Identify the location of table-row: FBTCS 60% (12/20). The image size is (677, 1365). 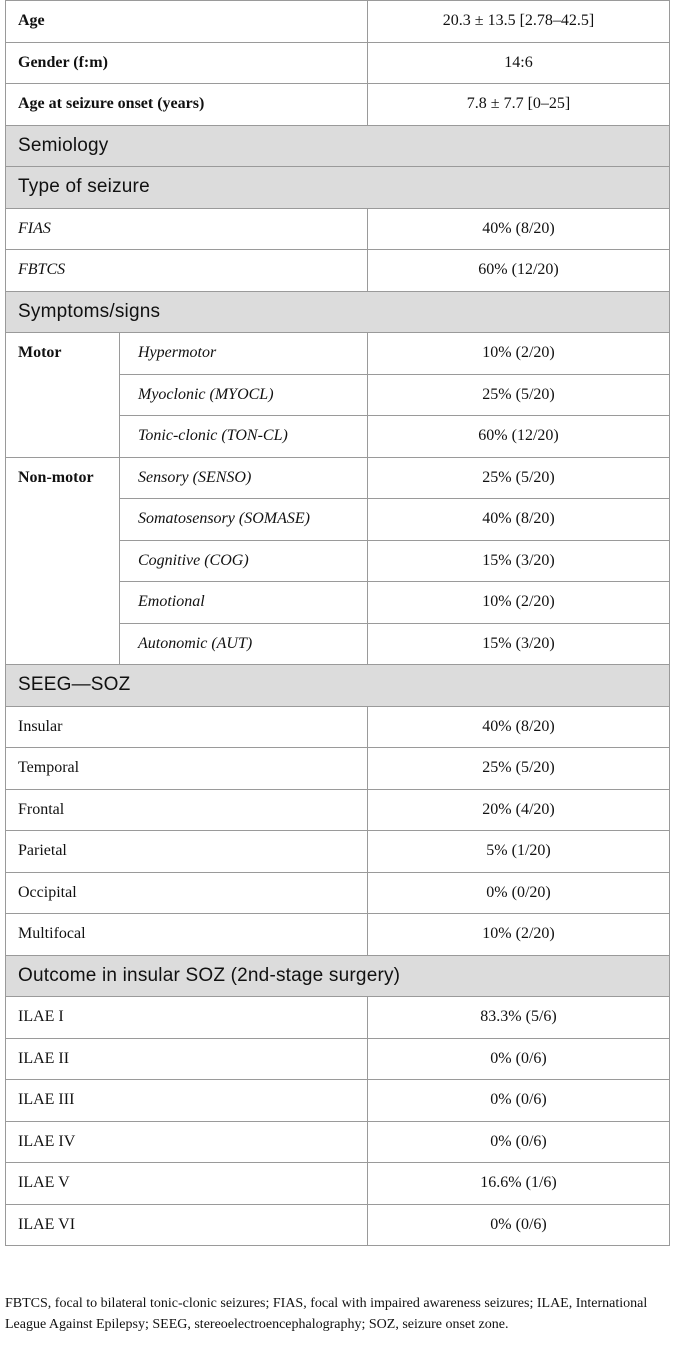
(337, 270).